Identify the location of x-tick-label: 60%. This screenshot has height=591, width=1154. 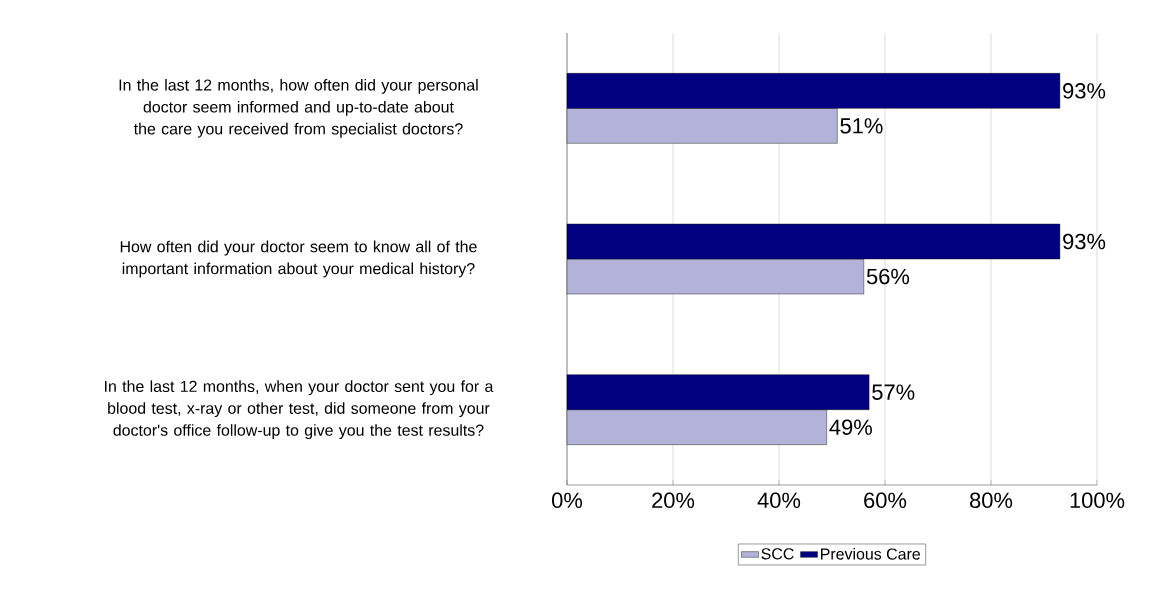
(885, 500).